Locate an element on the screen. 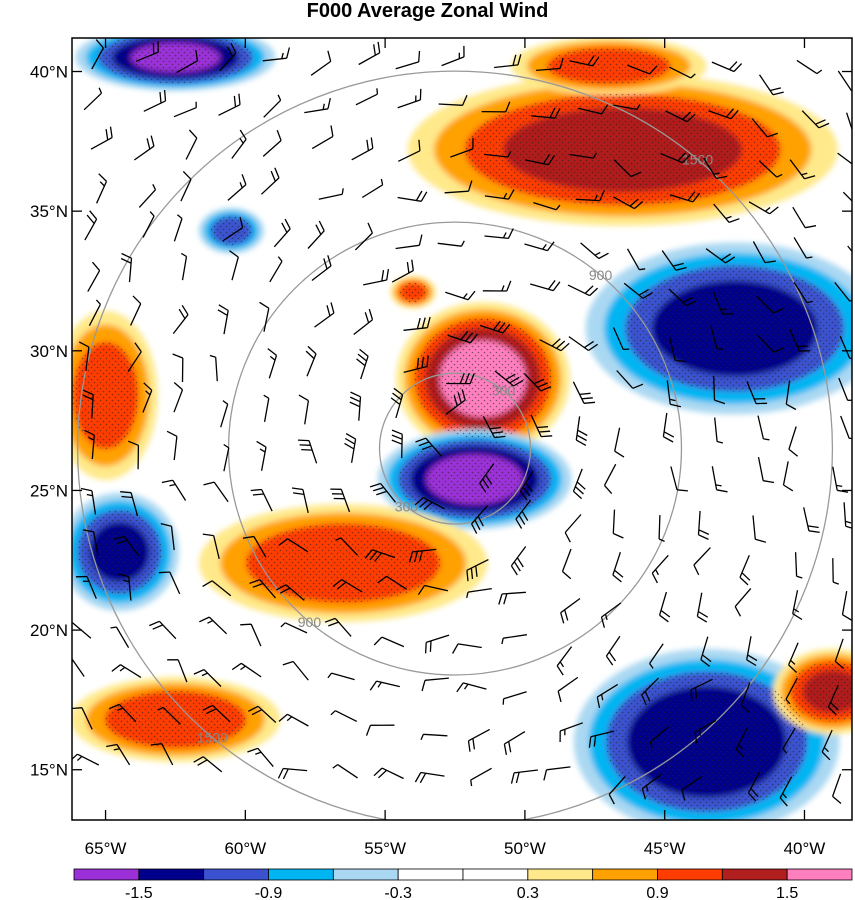 The width and height of the screenshot is (855, 900). lon-tick-label: 40°W is located at coordinates (805, 848).